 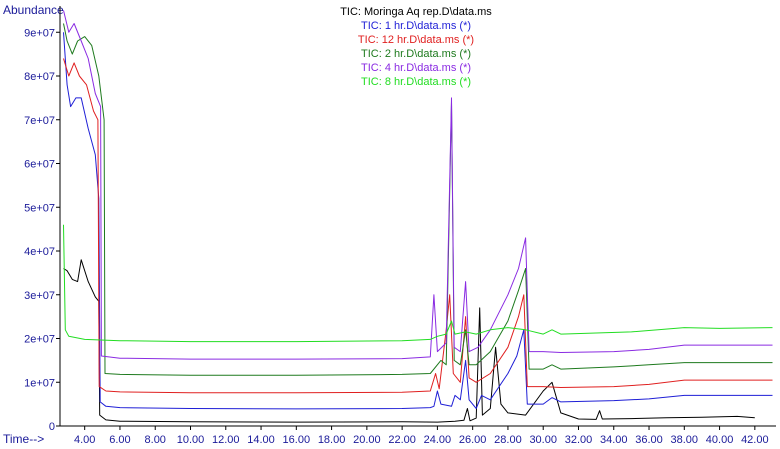 What do you see at coordinates (685, 440) in the screenshot?
I see `x-tick-label: 38.00` at bounding box center [685, 440].